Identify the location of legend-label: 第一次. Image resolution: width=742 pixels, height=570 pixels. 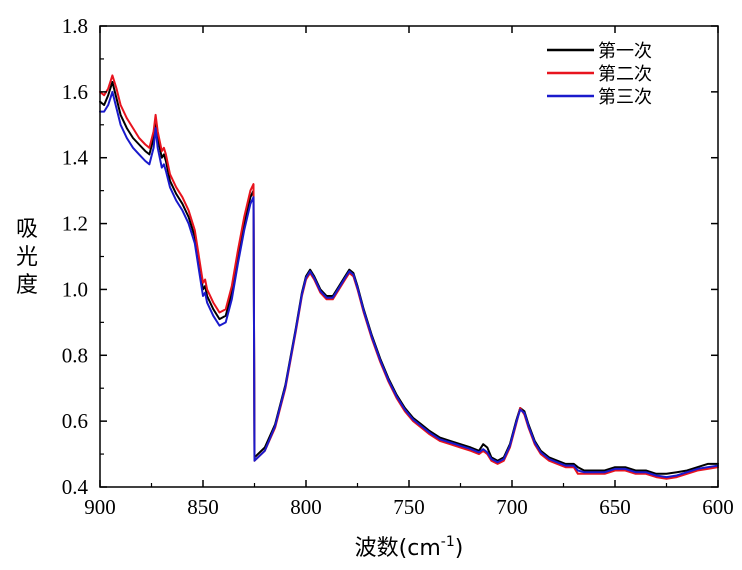
(625, 51).